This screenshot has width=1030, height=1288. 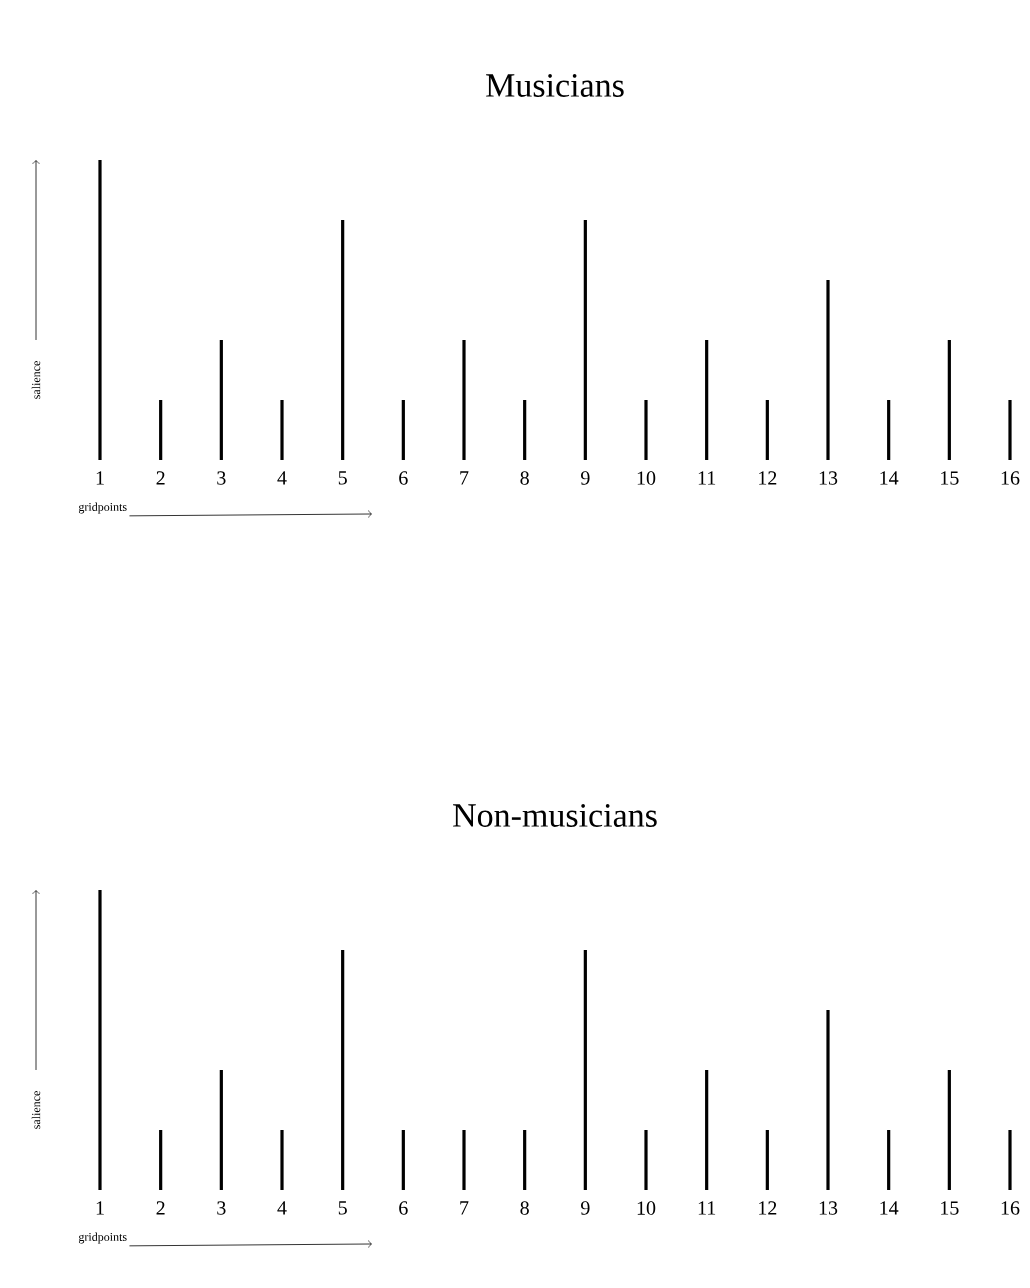 I want to click on chart-title: Non-musicians, so click(x=555, y=815).